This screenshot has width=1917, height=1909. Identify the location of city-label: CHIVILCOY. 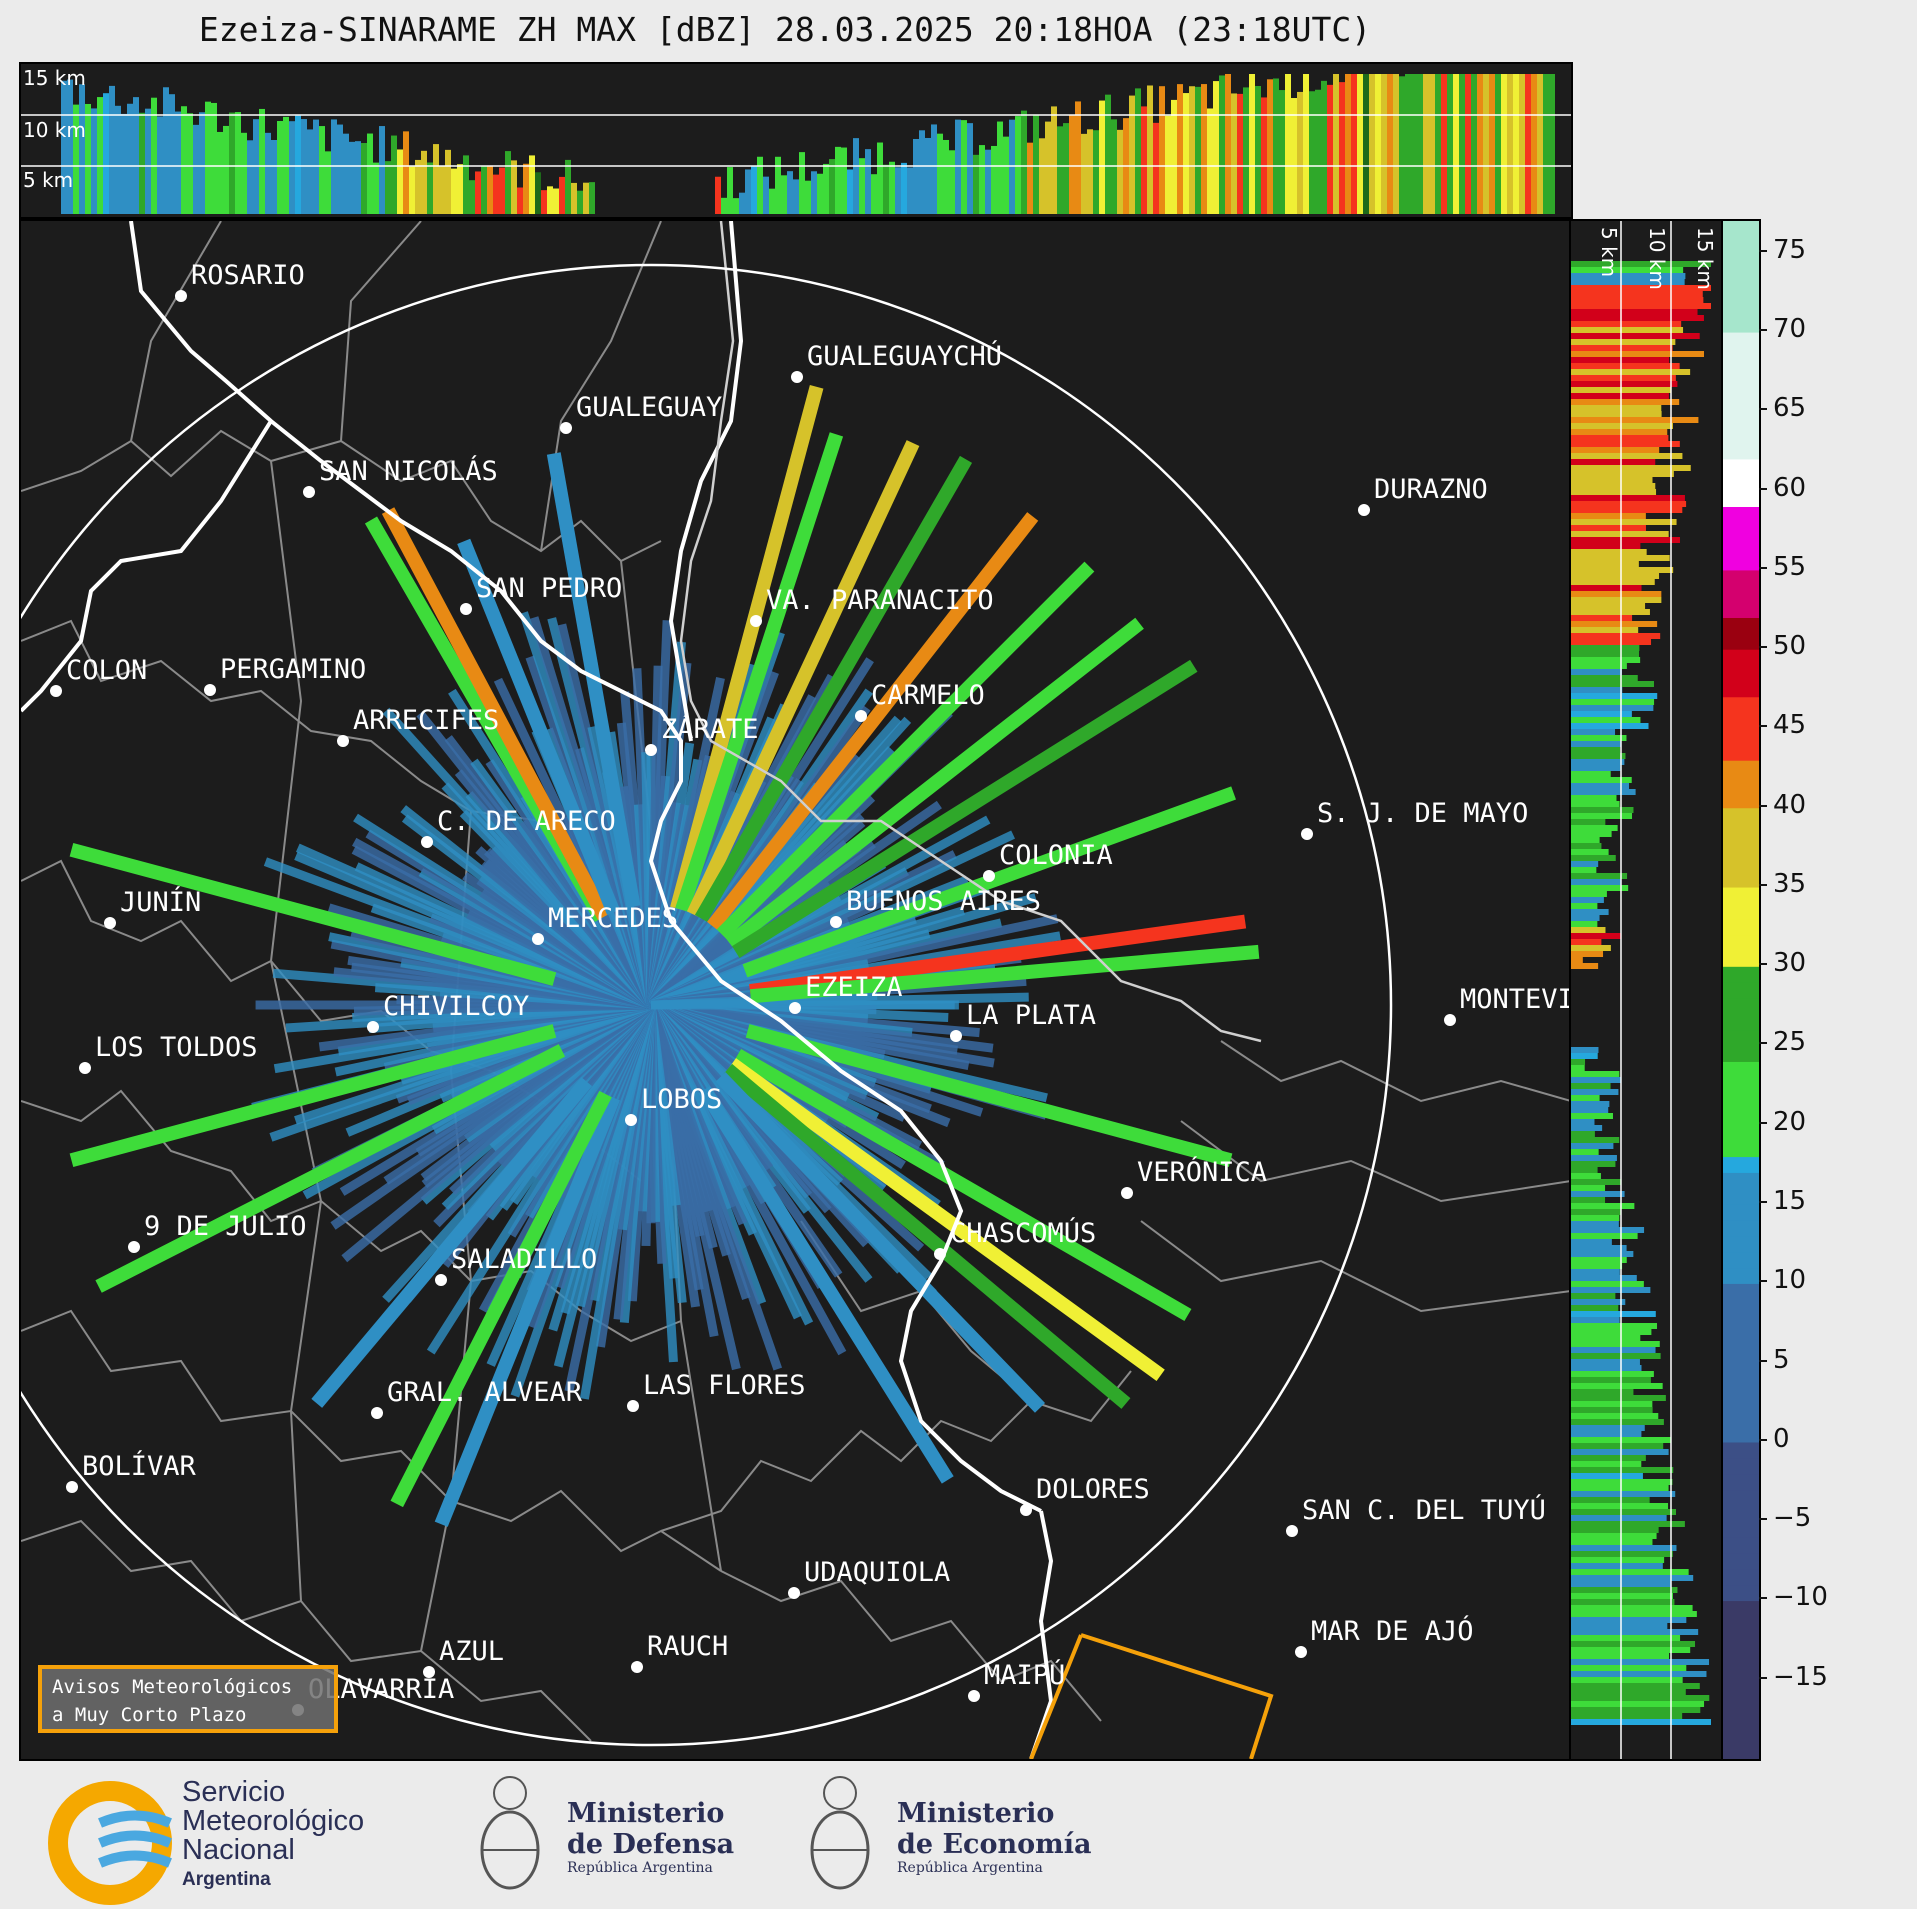
(456, 1006).